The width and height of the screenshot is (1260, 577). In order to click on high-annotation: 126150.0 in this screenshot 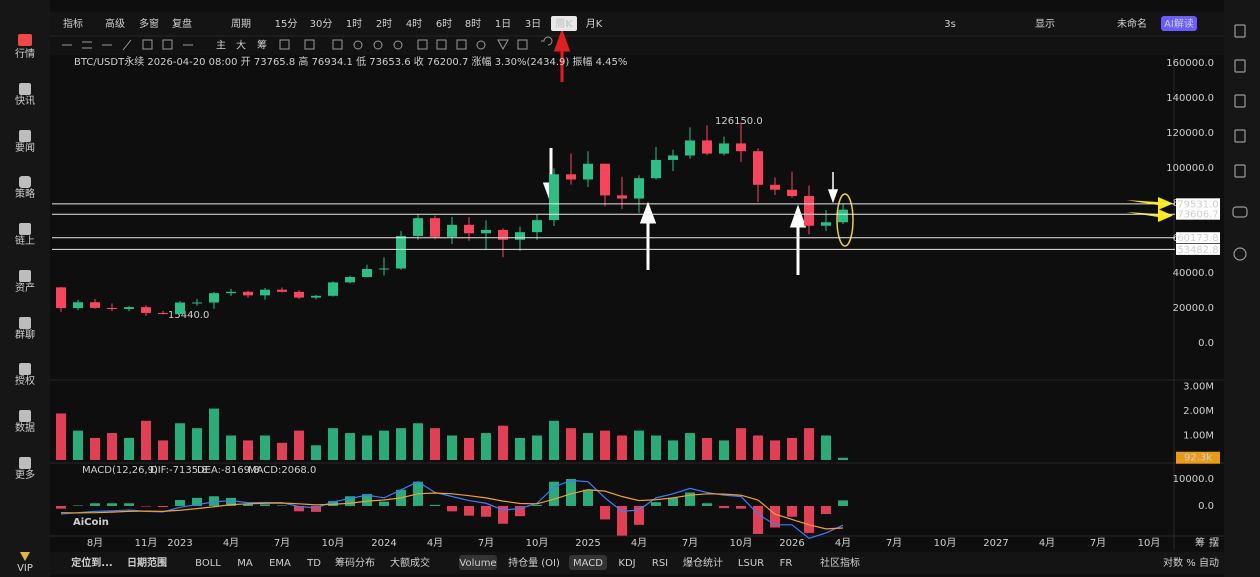, I will do `click(739, 121)`.